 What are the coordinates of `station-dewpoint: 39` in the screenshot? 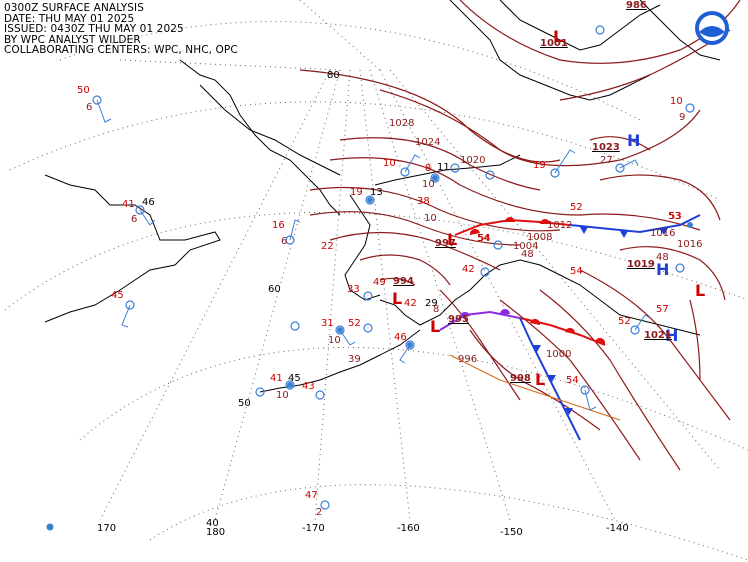 It's located at (354, 359).